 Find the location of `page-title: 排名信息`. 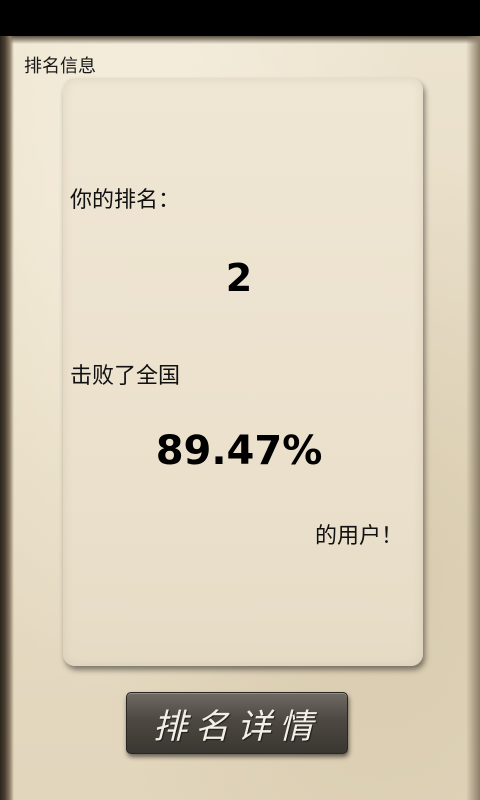

page-title: 排名信息 is located at coordinates (60, 66).